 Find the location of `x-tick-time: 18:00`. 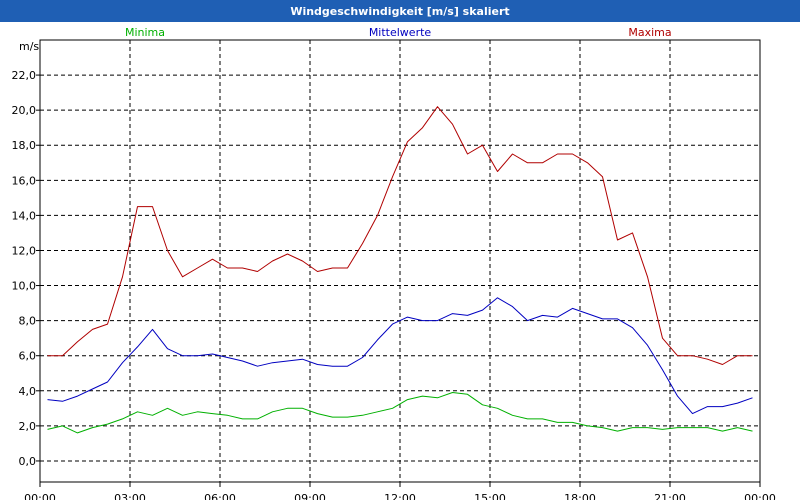

x-tick-time: 18:00 is located at coordinates (580, 496).